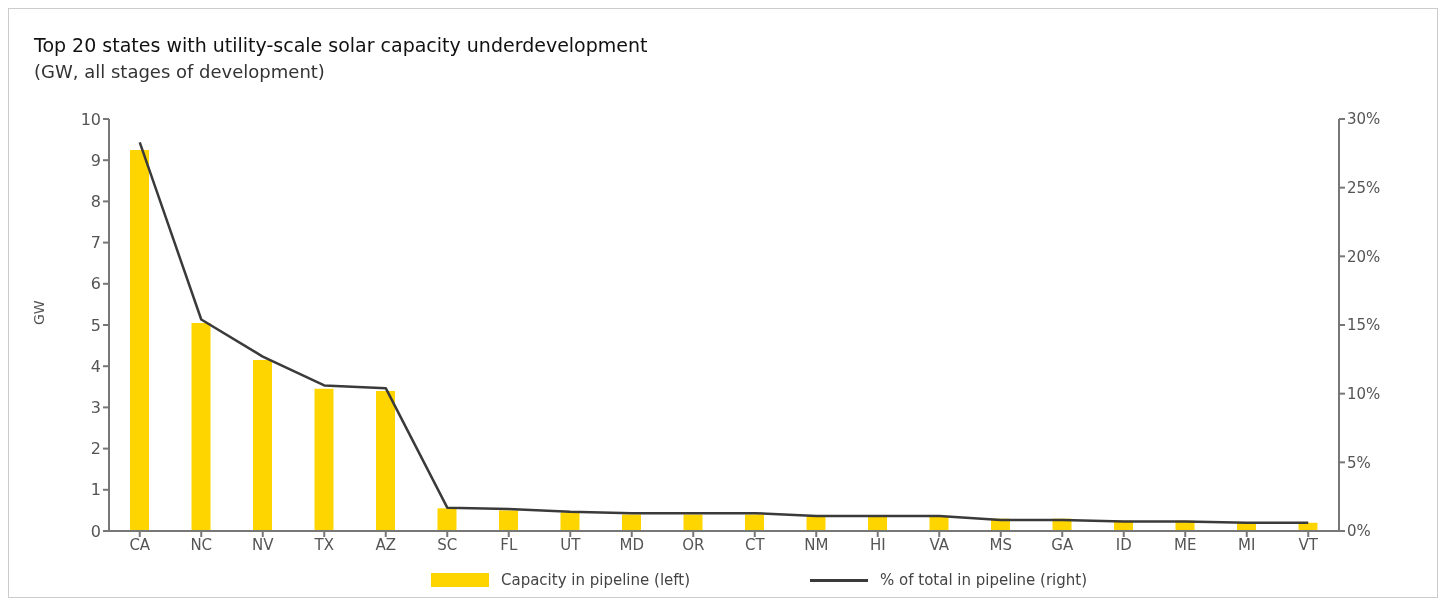 Image resolution: width=1449 pixels, height=609 pixels. What do you see at coordinates (631, 544) in the screenshot?
I see `x-tick-label: MD` at bounding box center [631, 544].